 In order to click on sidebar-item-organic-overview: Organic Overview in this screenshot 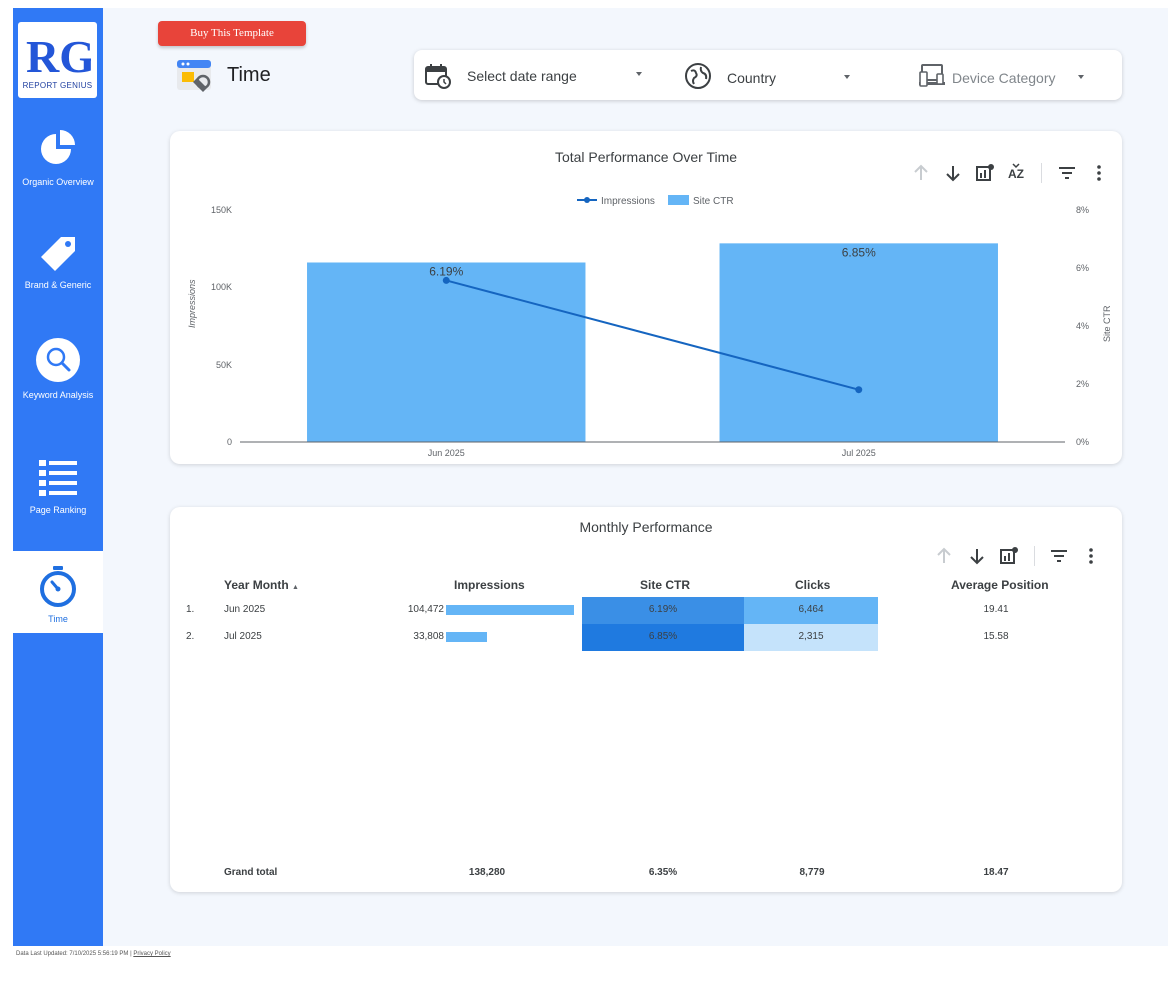, I will do `click(58, 158)`.